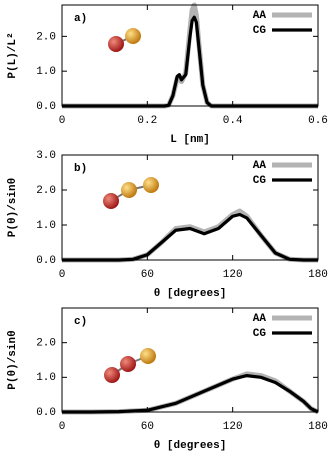 This screenshot has width=331, height=454. Describe the element at coordinates (130, 365) in the screenshot. I see `molecule-c` at that location.